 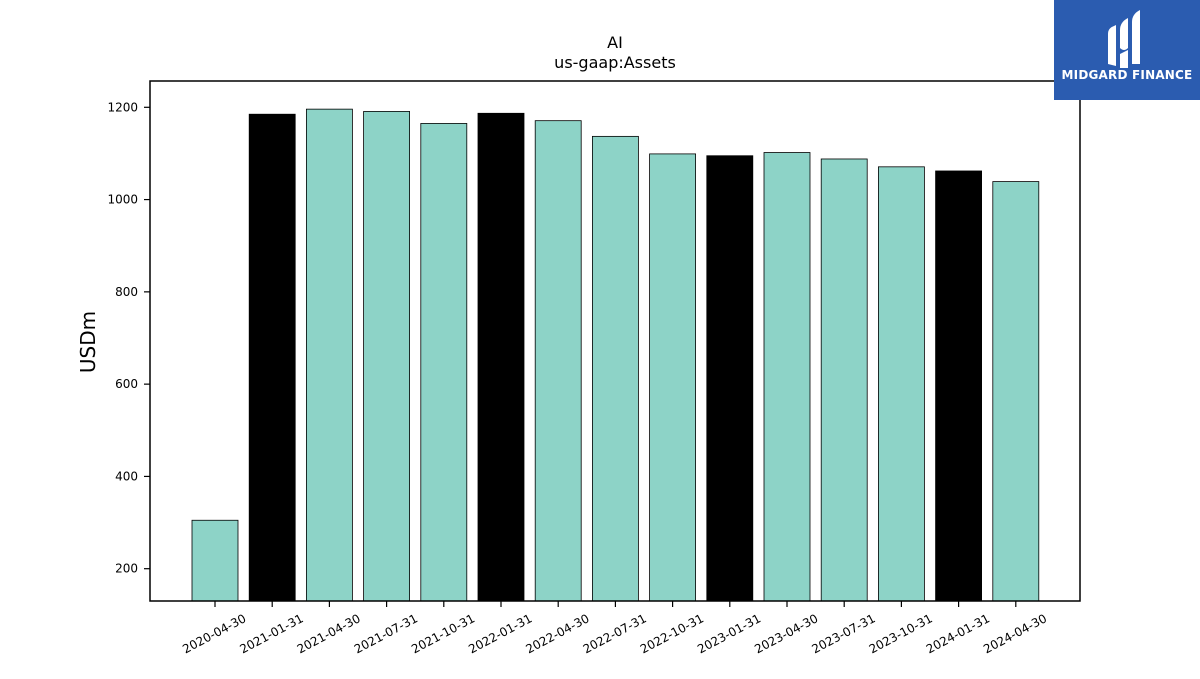 What do you see at coordinates (126, 476) in the screenshot?
I see `y-tick-label: 400` at bounding box center [126, 476].